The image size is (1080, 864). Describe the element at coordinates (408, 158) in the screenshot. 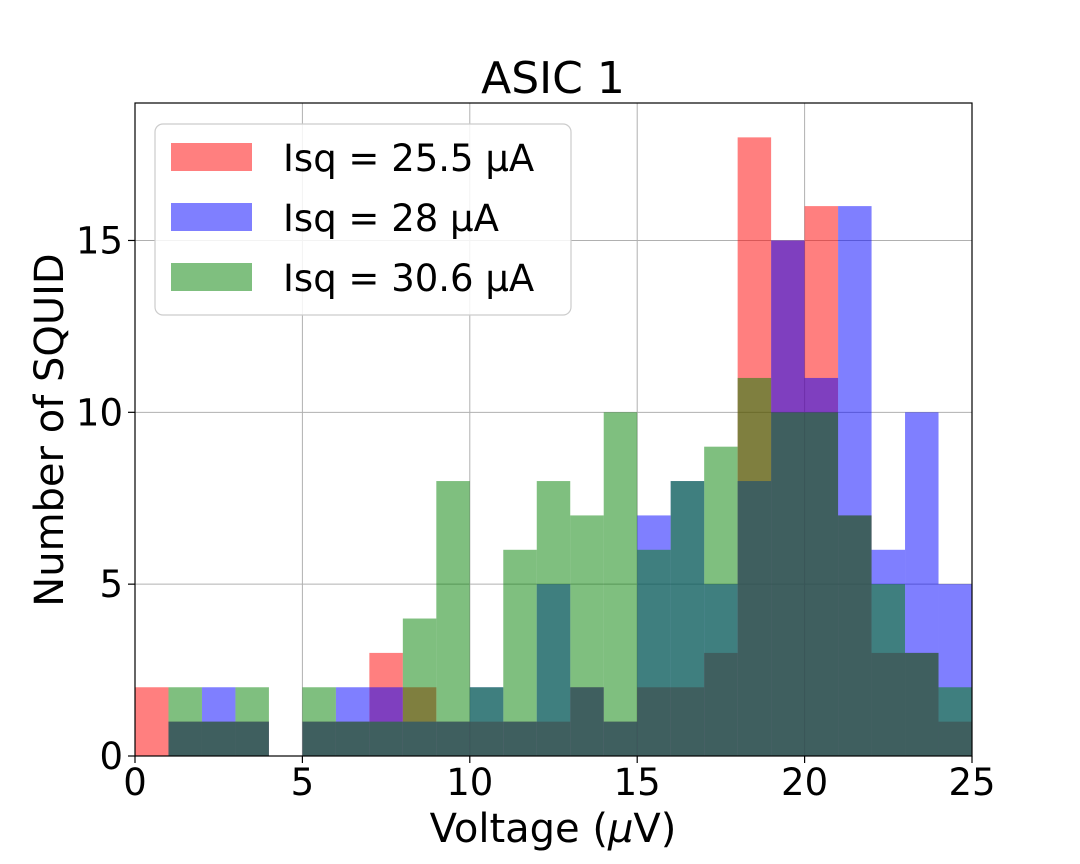

I see `legend-label-1: Isq = 25.5 μA` at that location.